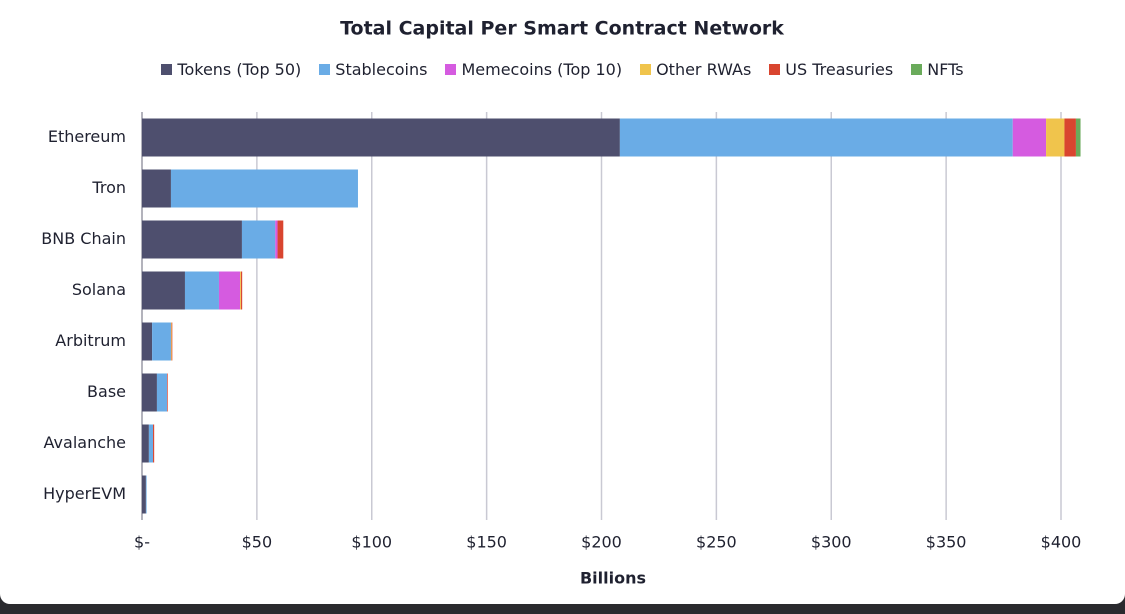  I want to click on legend-item: Stablecoins, so click(373, 69).